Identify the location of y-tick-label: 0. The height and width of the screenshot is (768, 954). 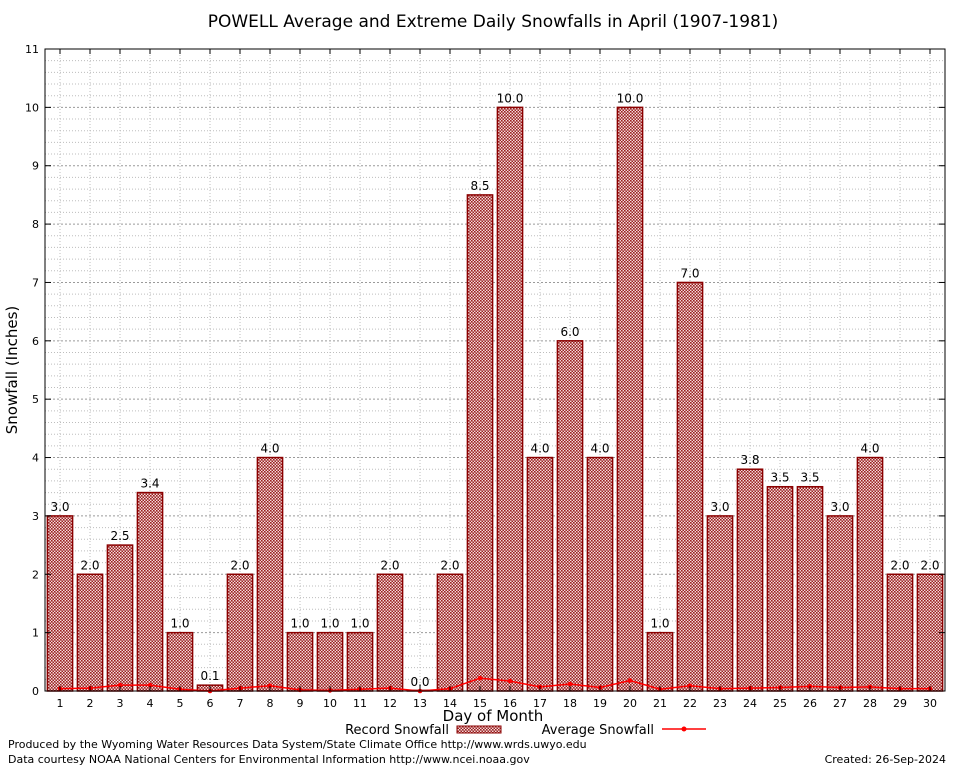
(35, 691).